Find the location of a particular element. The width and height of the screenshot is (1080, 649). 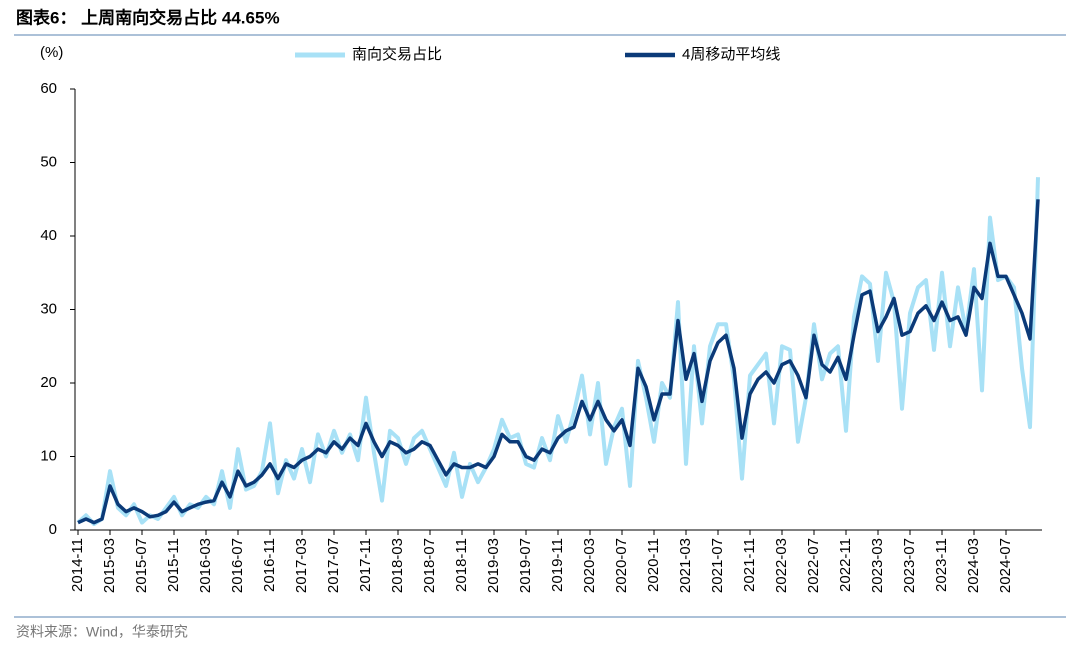

x-tick-label: 2022-03 is located at coordinates (781, 565).